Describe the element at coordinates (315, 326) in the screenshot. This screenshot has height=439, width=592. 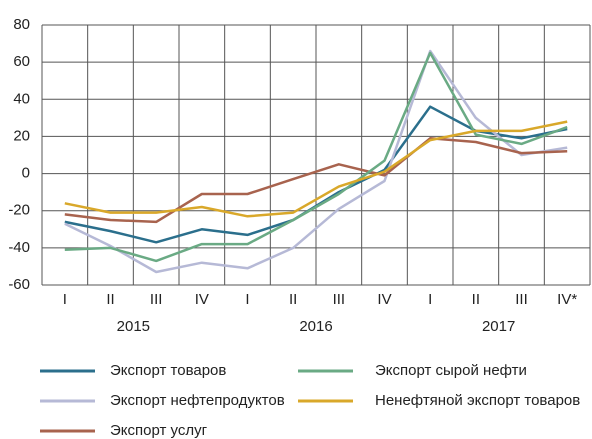
I see `year-label: 2016` at that location.